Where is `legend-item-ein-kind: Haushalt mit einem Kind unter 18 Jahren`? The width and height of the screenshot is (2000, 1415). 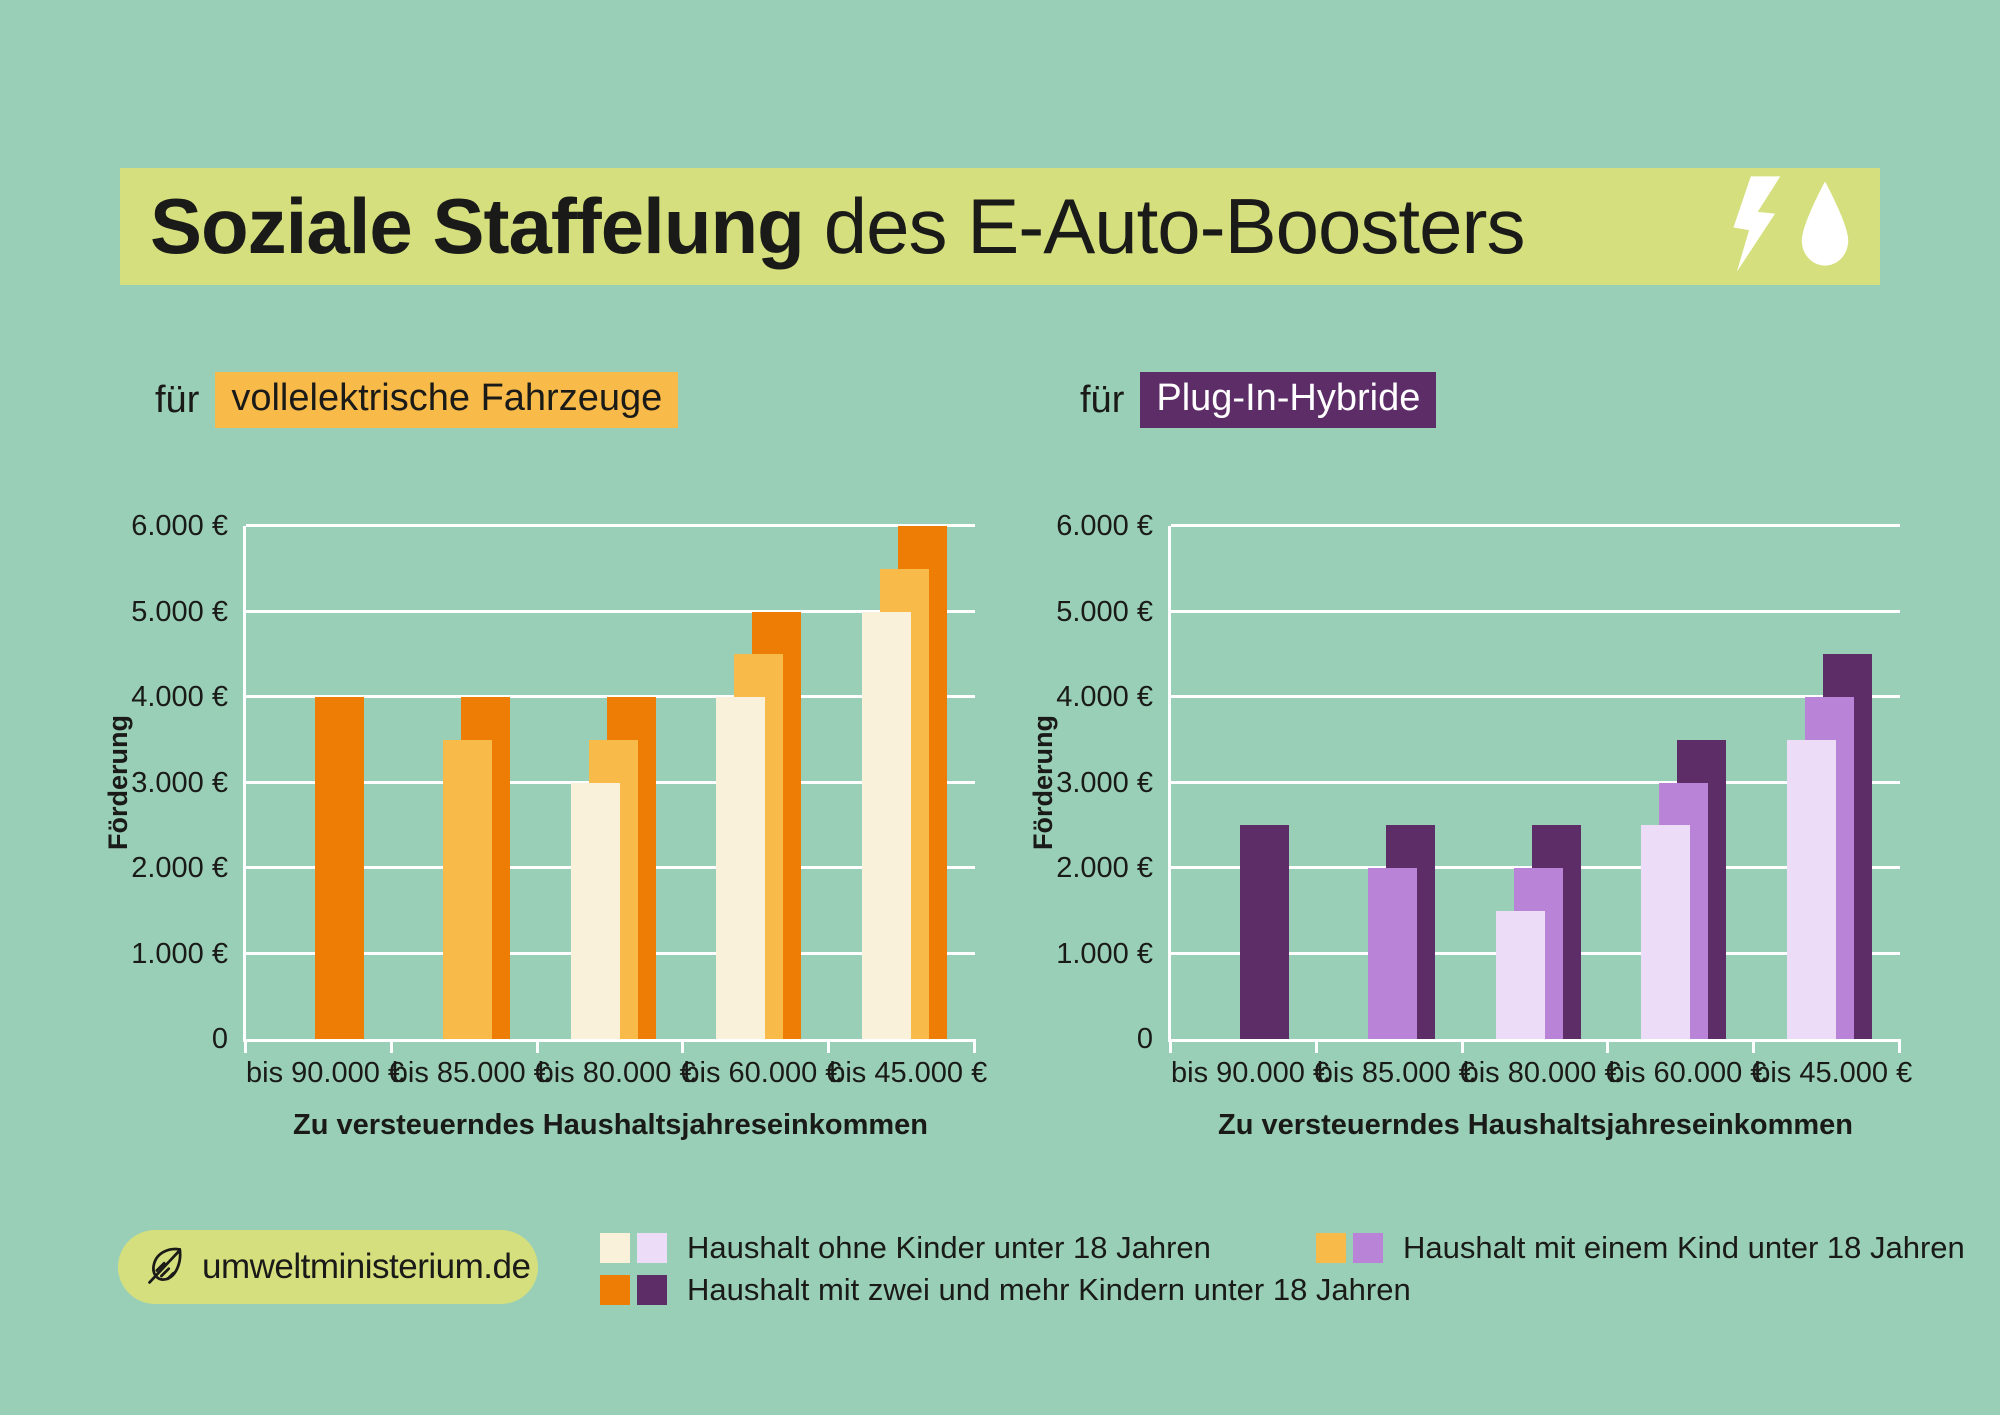
legend-item-ein-kind: Haushalt mit einem Kind unter 18 Jahren is located at coordinates (1640, 1248).